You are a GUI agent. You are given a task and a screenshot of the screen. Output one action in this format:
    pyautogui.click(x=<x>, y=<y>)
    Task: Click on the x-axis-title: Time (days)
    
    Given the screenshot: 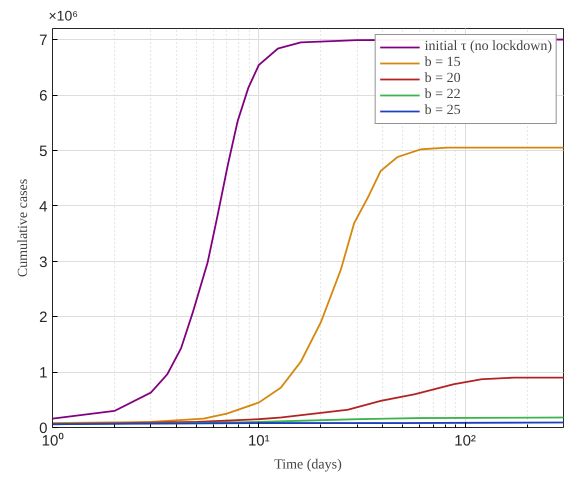 What is the action you would take?
    pyautogui.click(x=308, y=465)
    